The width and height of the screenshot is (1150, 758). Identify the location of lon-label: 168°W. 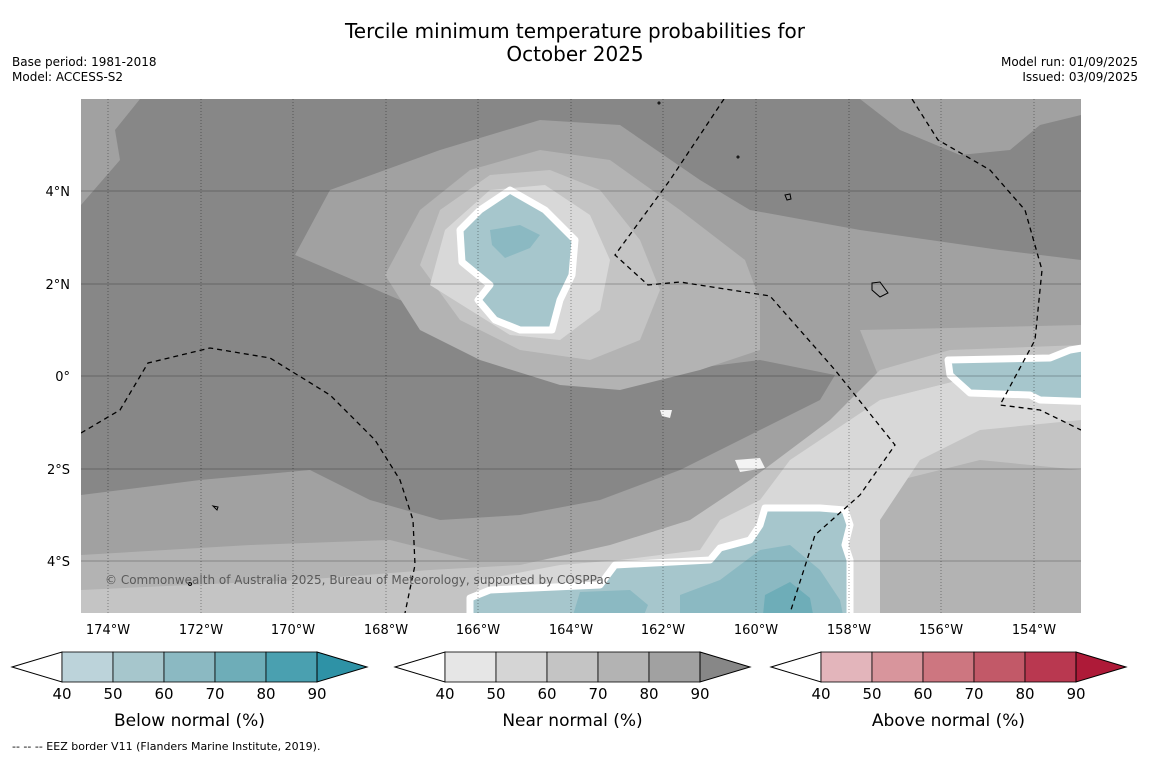
(386, 630).